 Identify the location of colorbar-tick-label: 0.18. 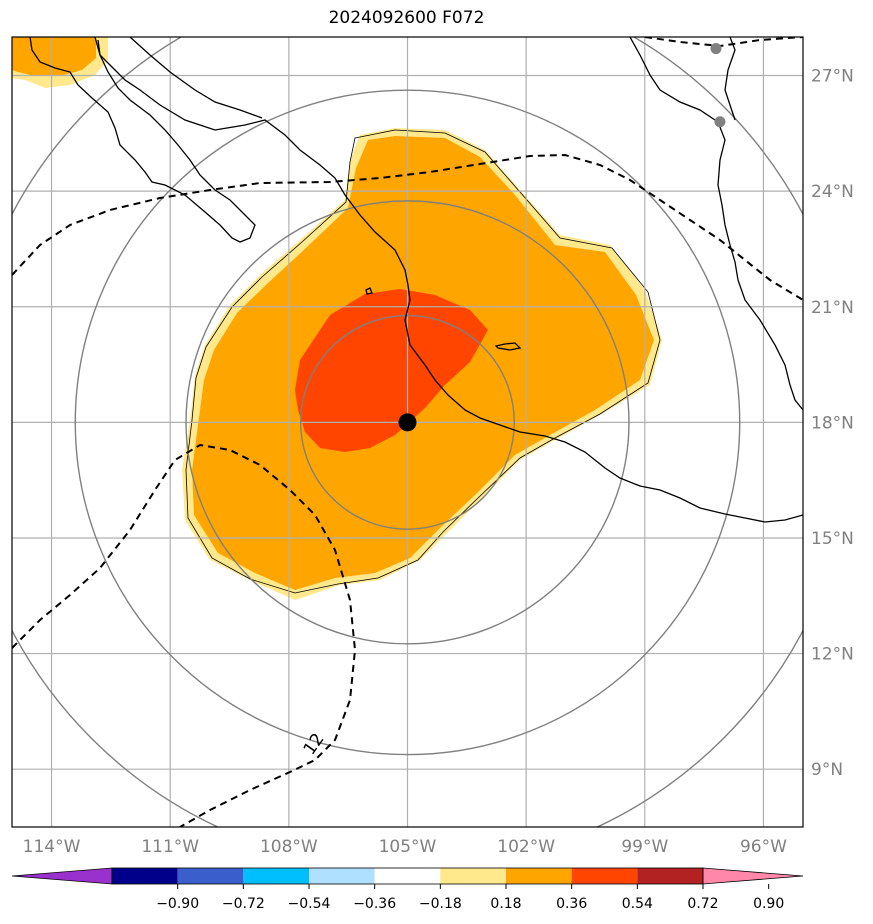
(505, 904).